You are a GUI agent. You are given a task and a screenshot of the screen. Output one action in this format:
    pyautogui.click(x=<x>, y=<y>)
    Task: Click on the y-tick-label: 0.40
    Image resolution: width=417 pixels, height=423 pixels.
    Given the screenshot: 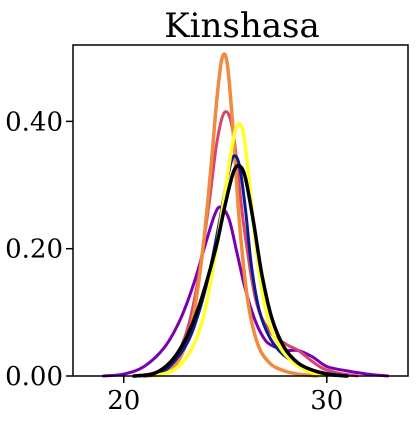 What is the action you would take?
    pyautogui.click(x=34, y=122)
    